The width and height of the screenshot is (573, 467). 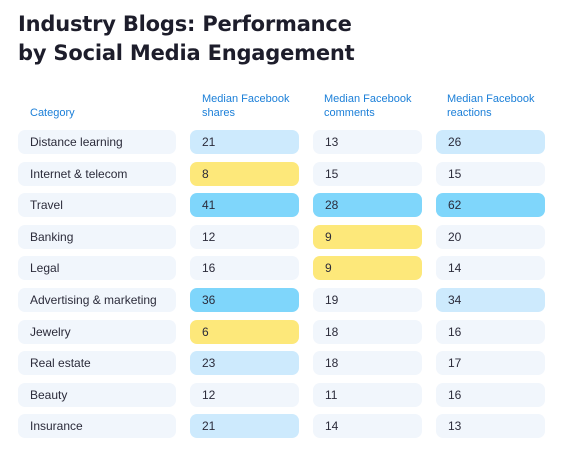 I want to click on category-cell: Travel, so click(x=97, y=205).